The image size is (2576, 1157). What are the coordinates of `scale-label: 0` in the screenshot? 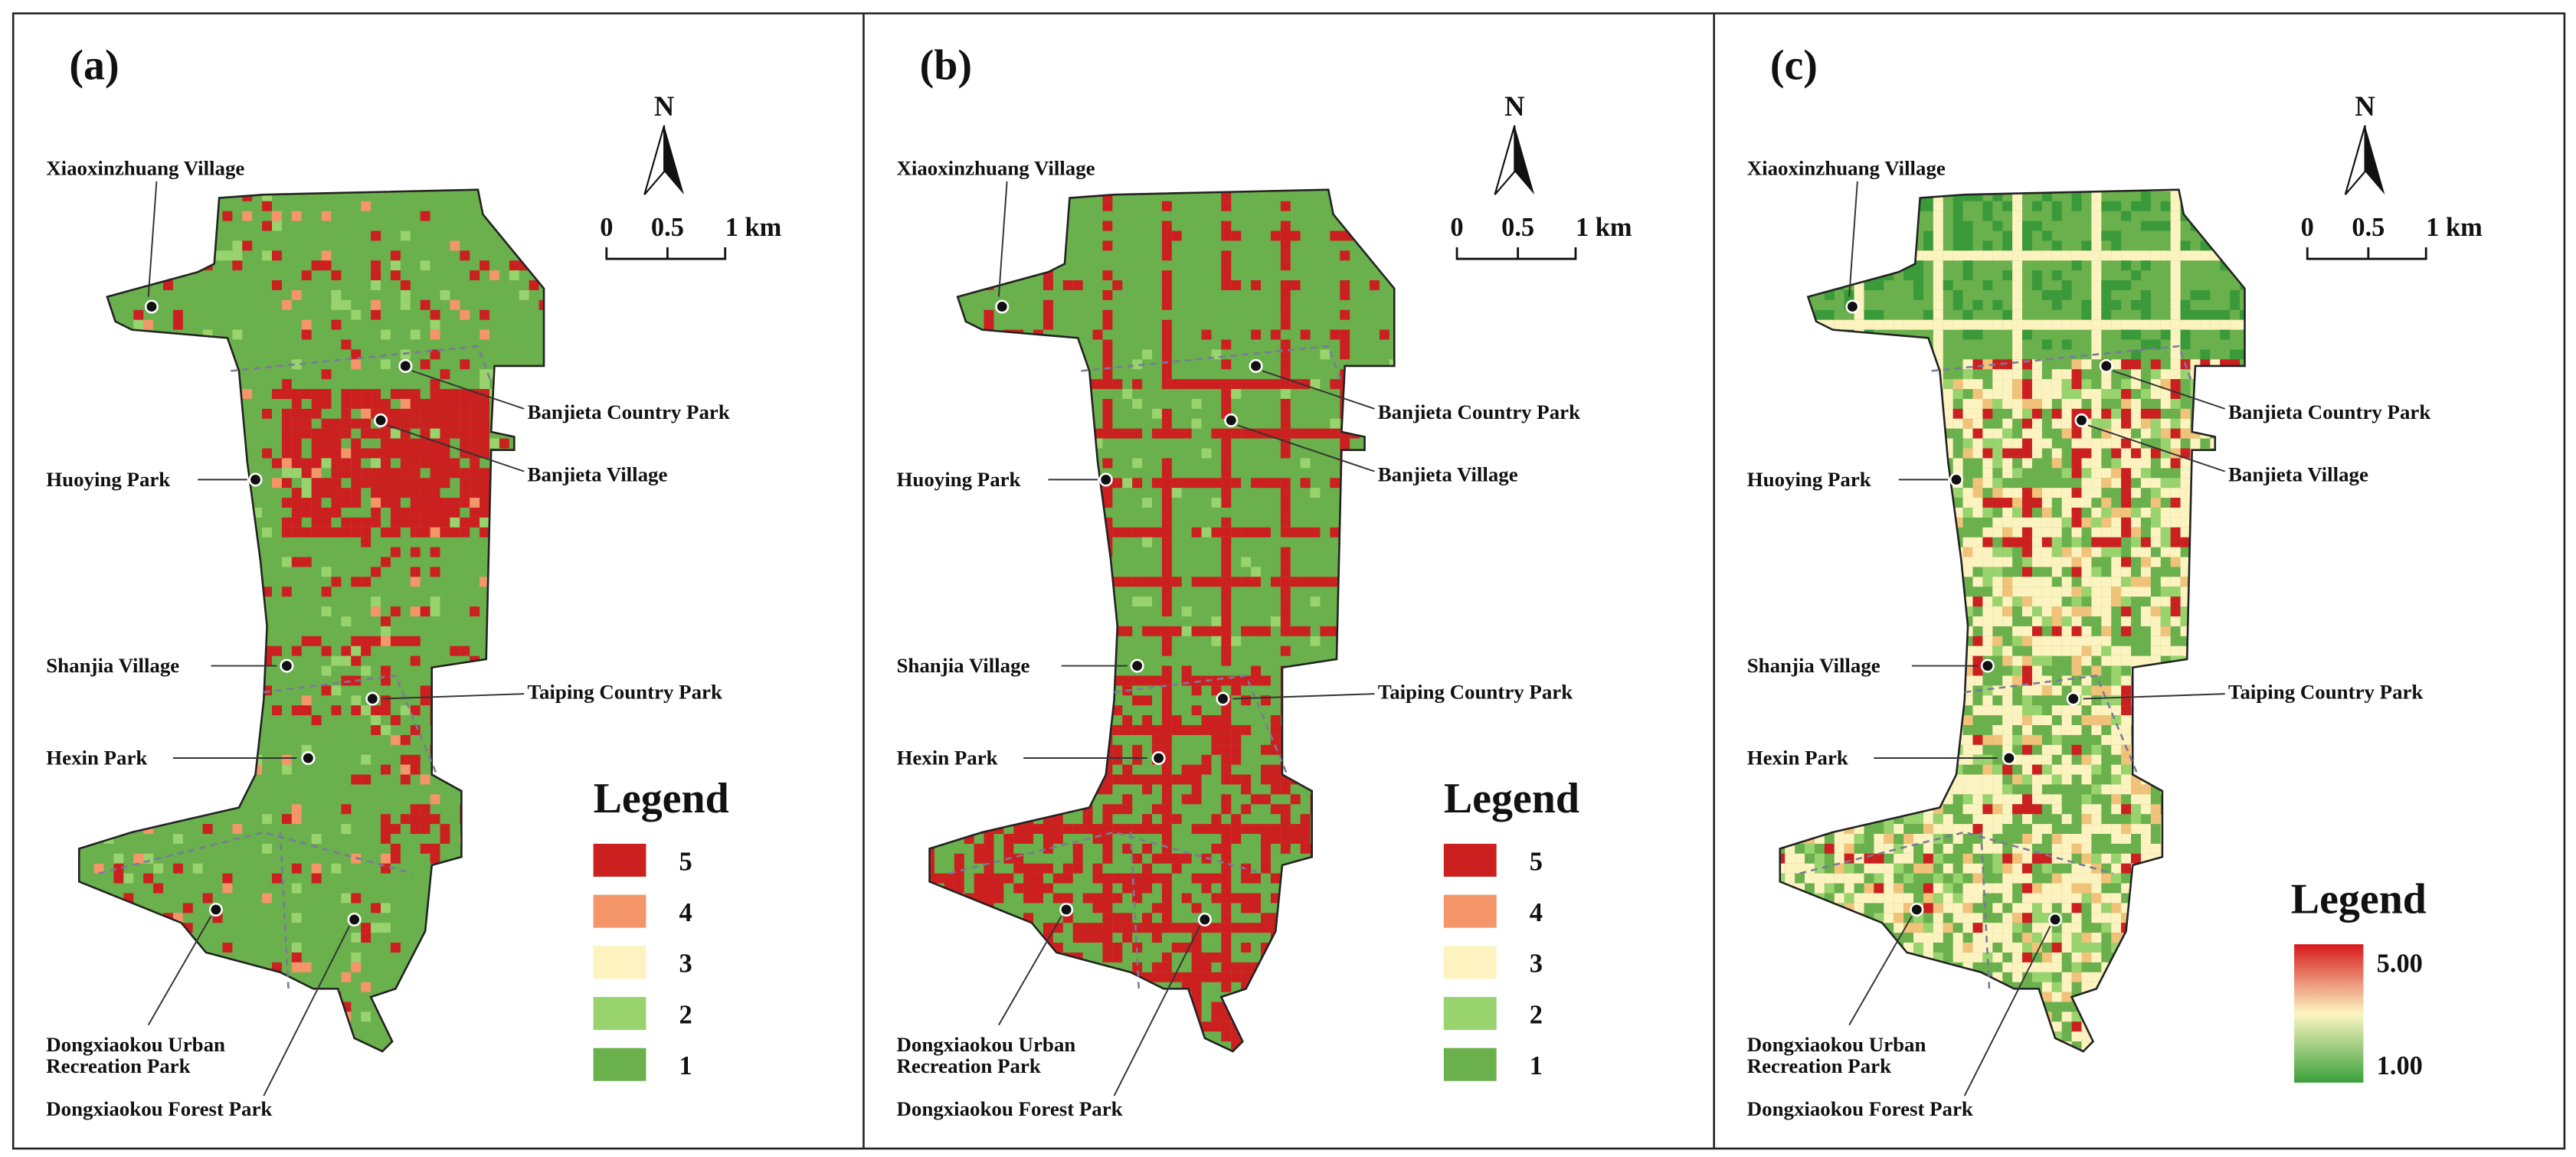 It's located at (606, 228).